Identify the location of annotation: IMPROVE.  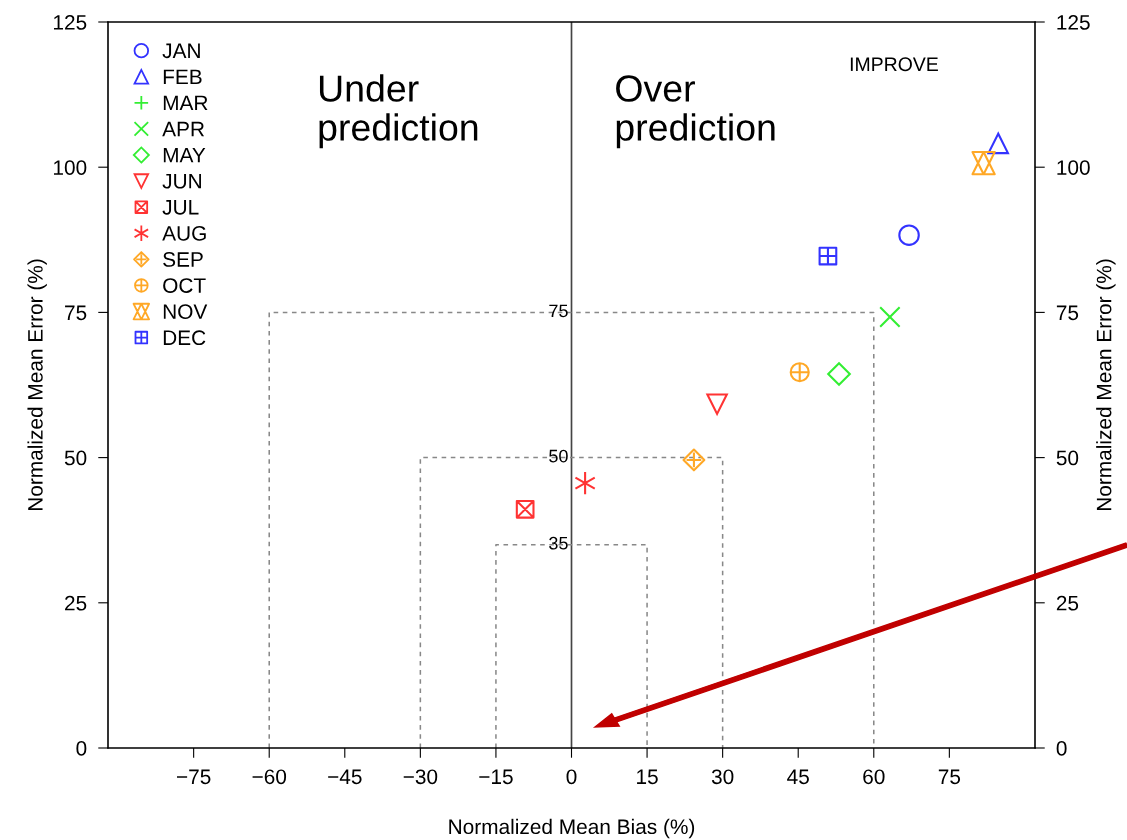
(894, 64).